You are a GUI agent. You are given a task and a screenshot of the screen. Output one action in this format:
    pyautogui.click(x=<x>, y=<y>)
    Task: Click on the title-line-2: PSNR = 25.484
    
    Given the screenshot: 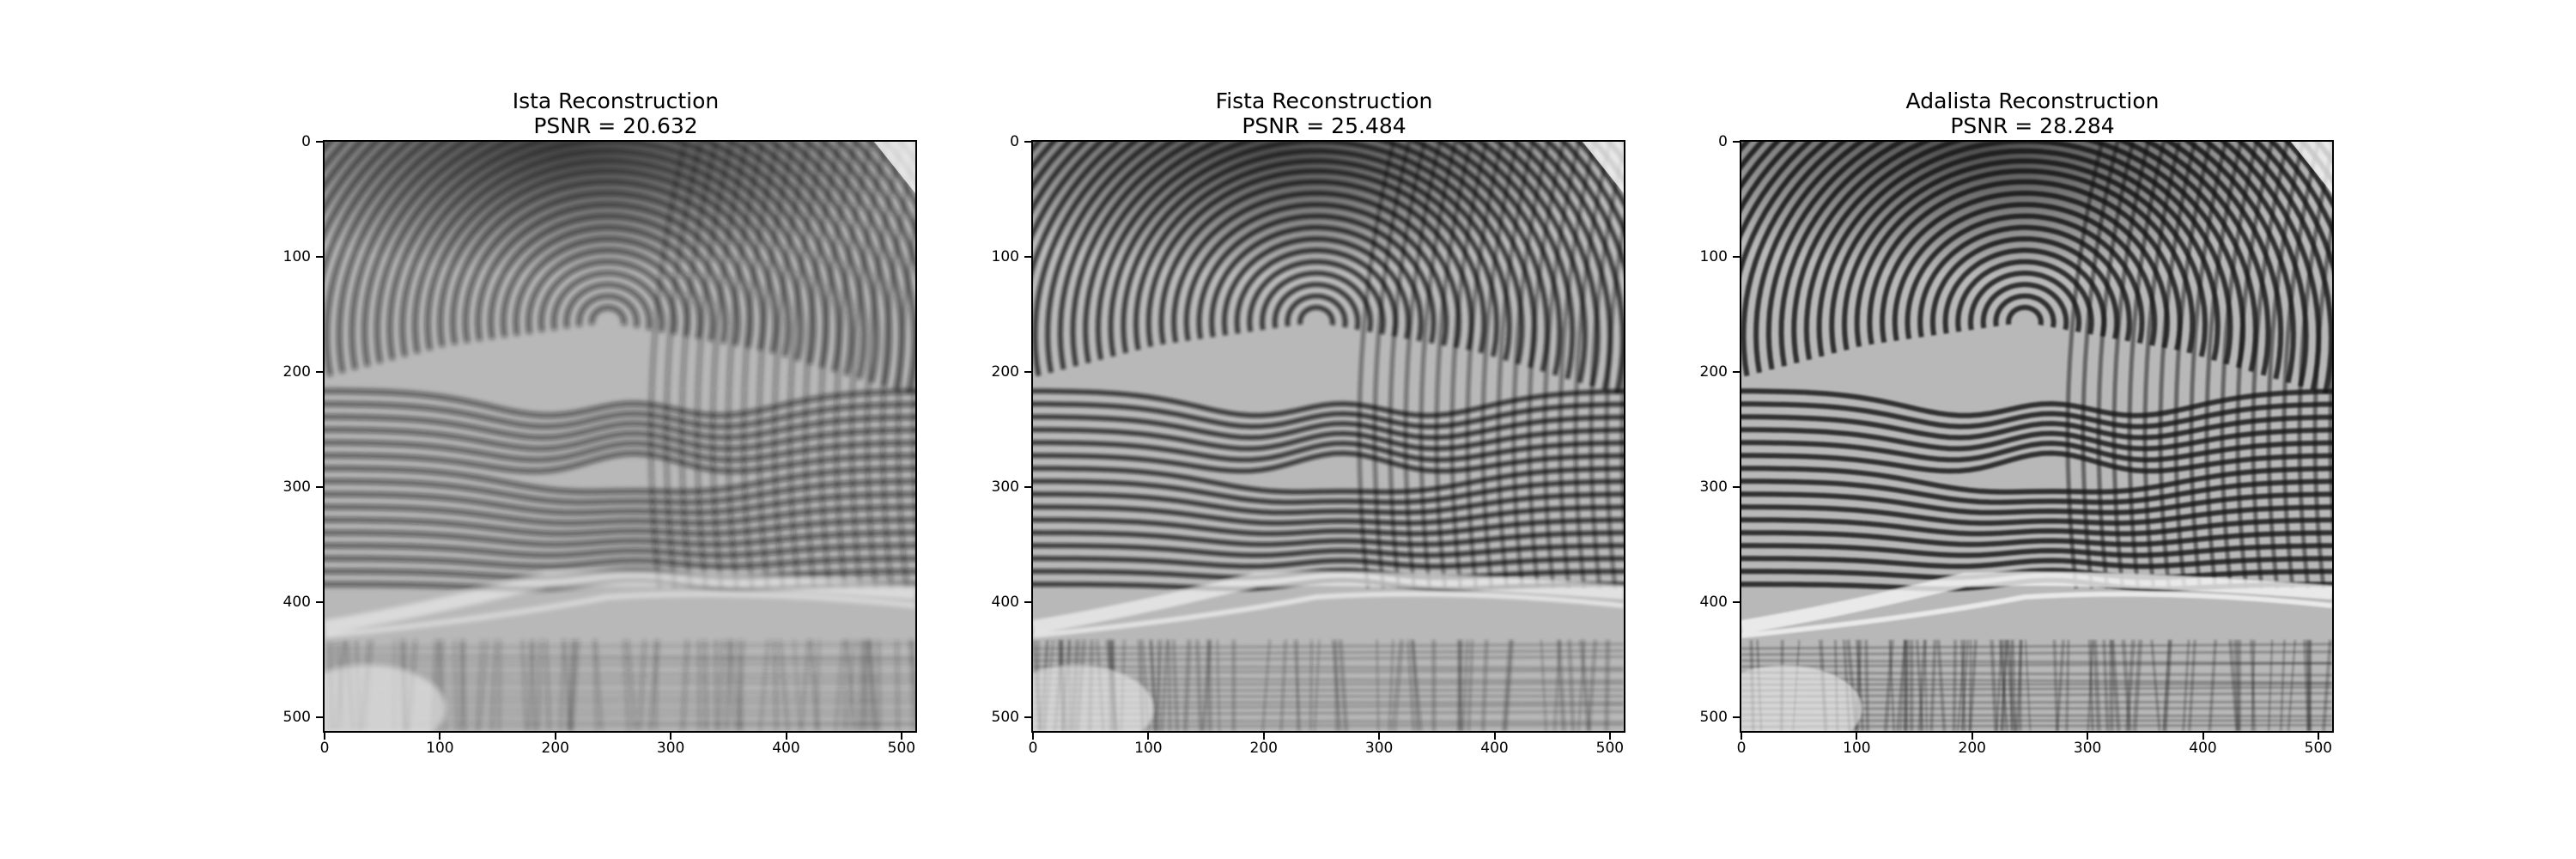 What is the action you would take?
    pyautogui.click(x=1324, y=126)
    